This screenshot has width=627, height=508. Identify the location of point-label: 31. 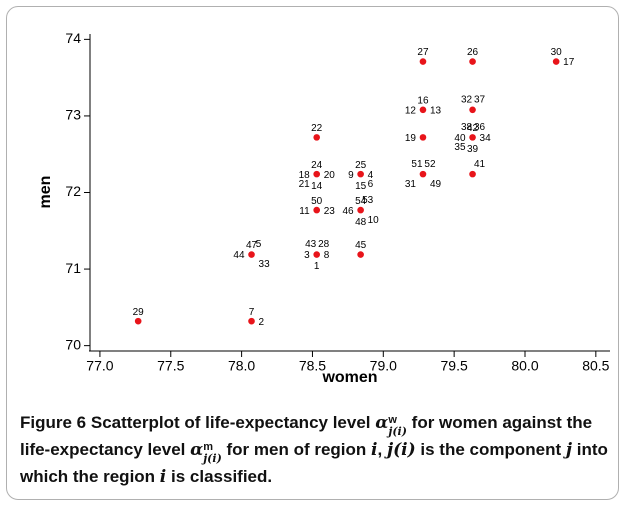
(411, 184).